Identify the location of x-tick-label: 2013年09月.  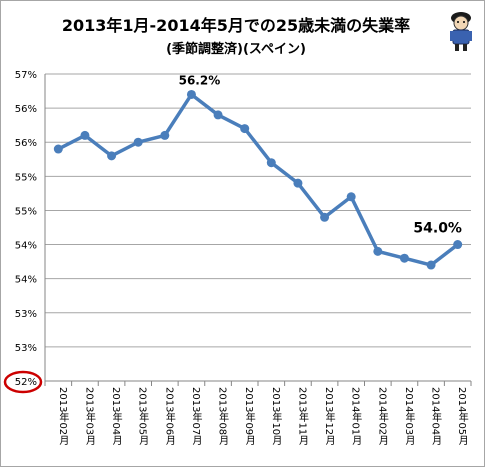
(249, 416).